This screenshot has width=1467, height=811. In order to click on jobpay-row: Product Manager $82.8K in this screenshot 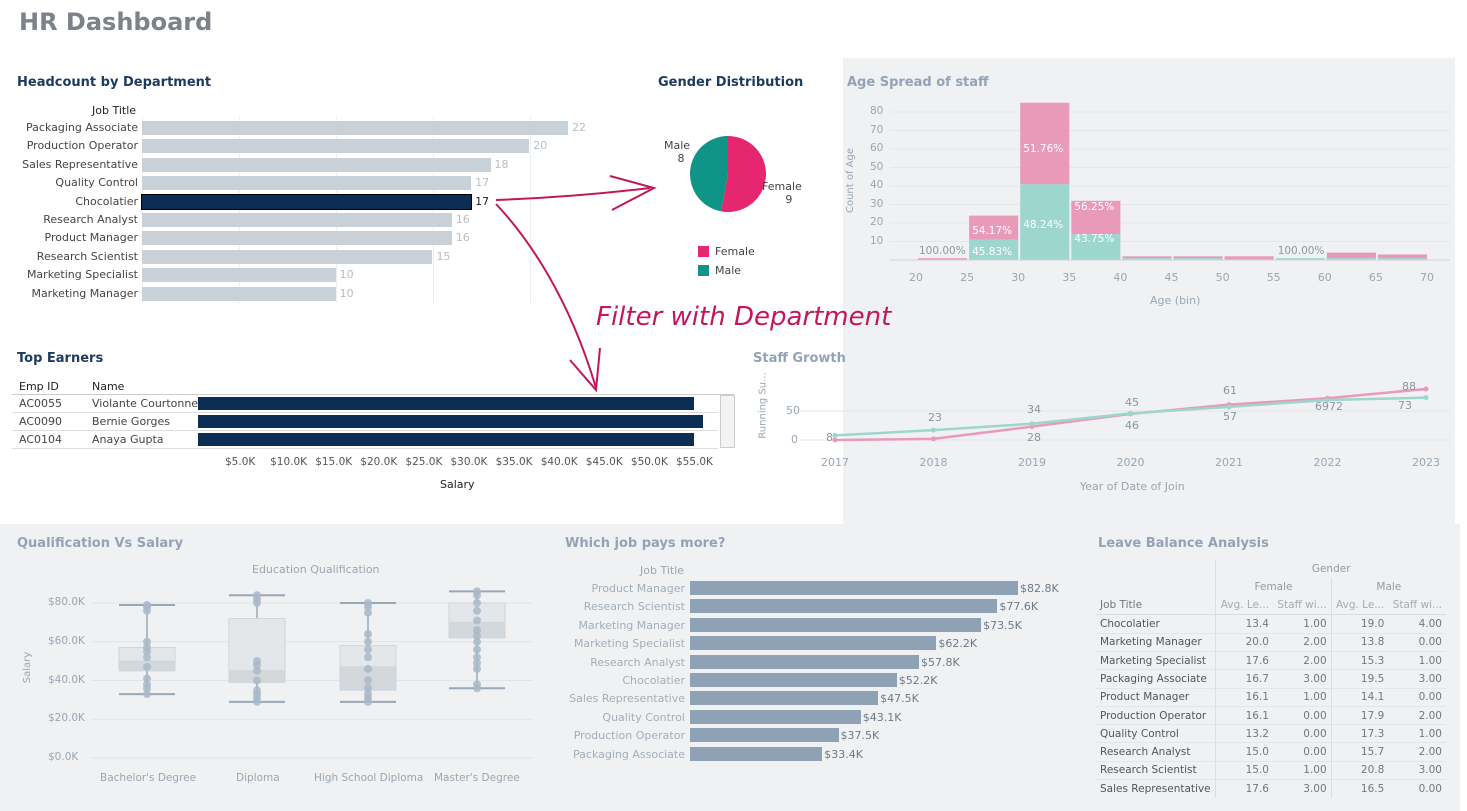, I will do `click(820, 588)`.